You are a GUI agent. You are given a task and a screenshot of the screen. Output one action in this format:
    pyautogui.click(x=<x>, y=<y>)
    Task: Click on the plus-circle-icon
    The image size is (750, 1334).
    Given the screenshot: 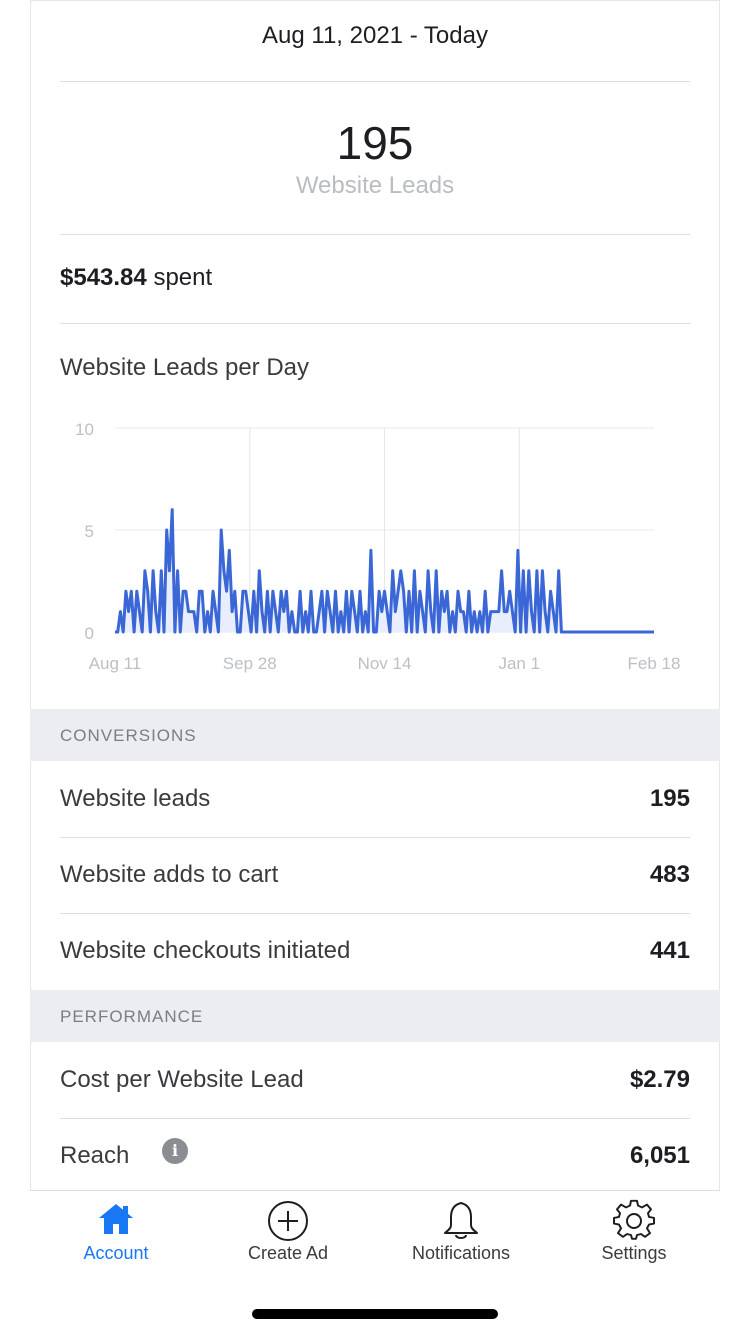 What is the action you would take?
    pyautogui.click(x=288, y=1221)
    